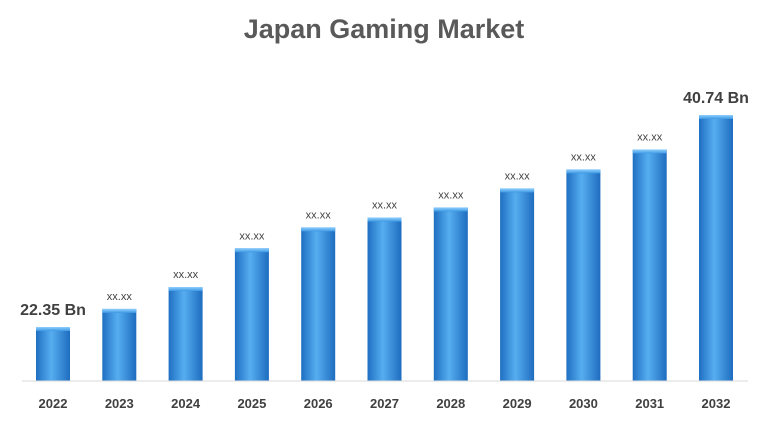 Image resolution: width=768 pixels, height=425 pixels. What do you see at coordinates (650, 137) in the screenshot?
I see `data-label-2031: xx.xx` at bounding box center [650, 137].